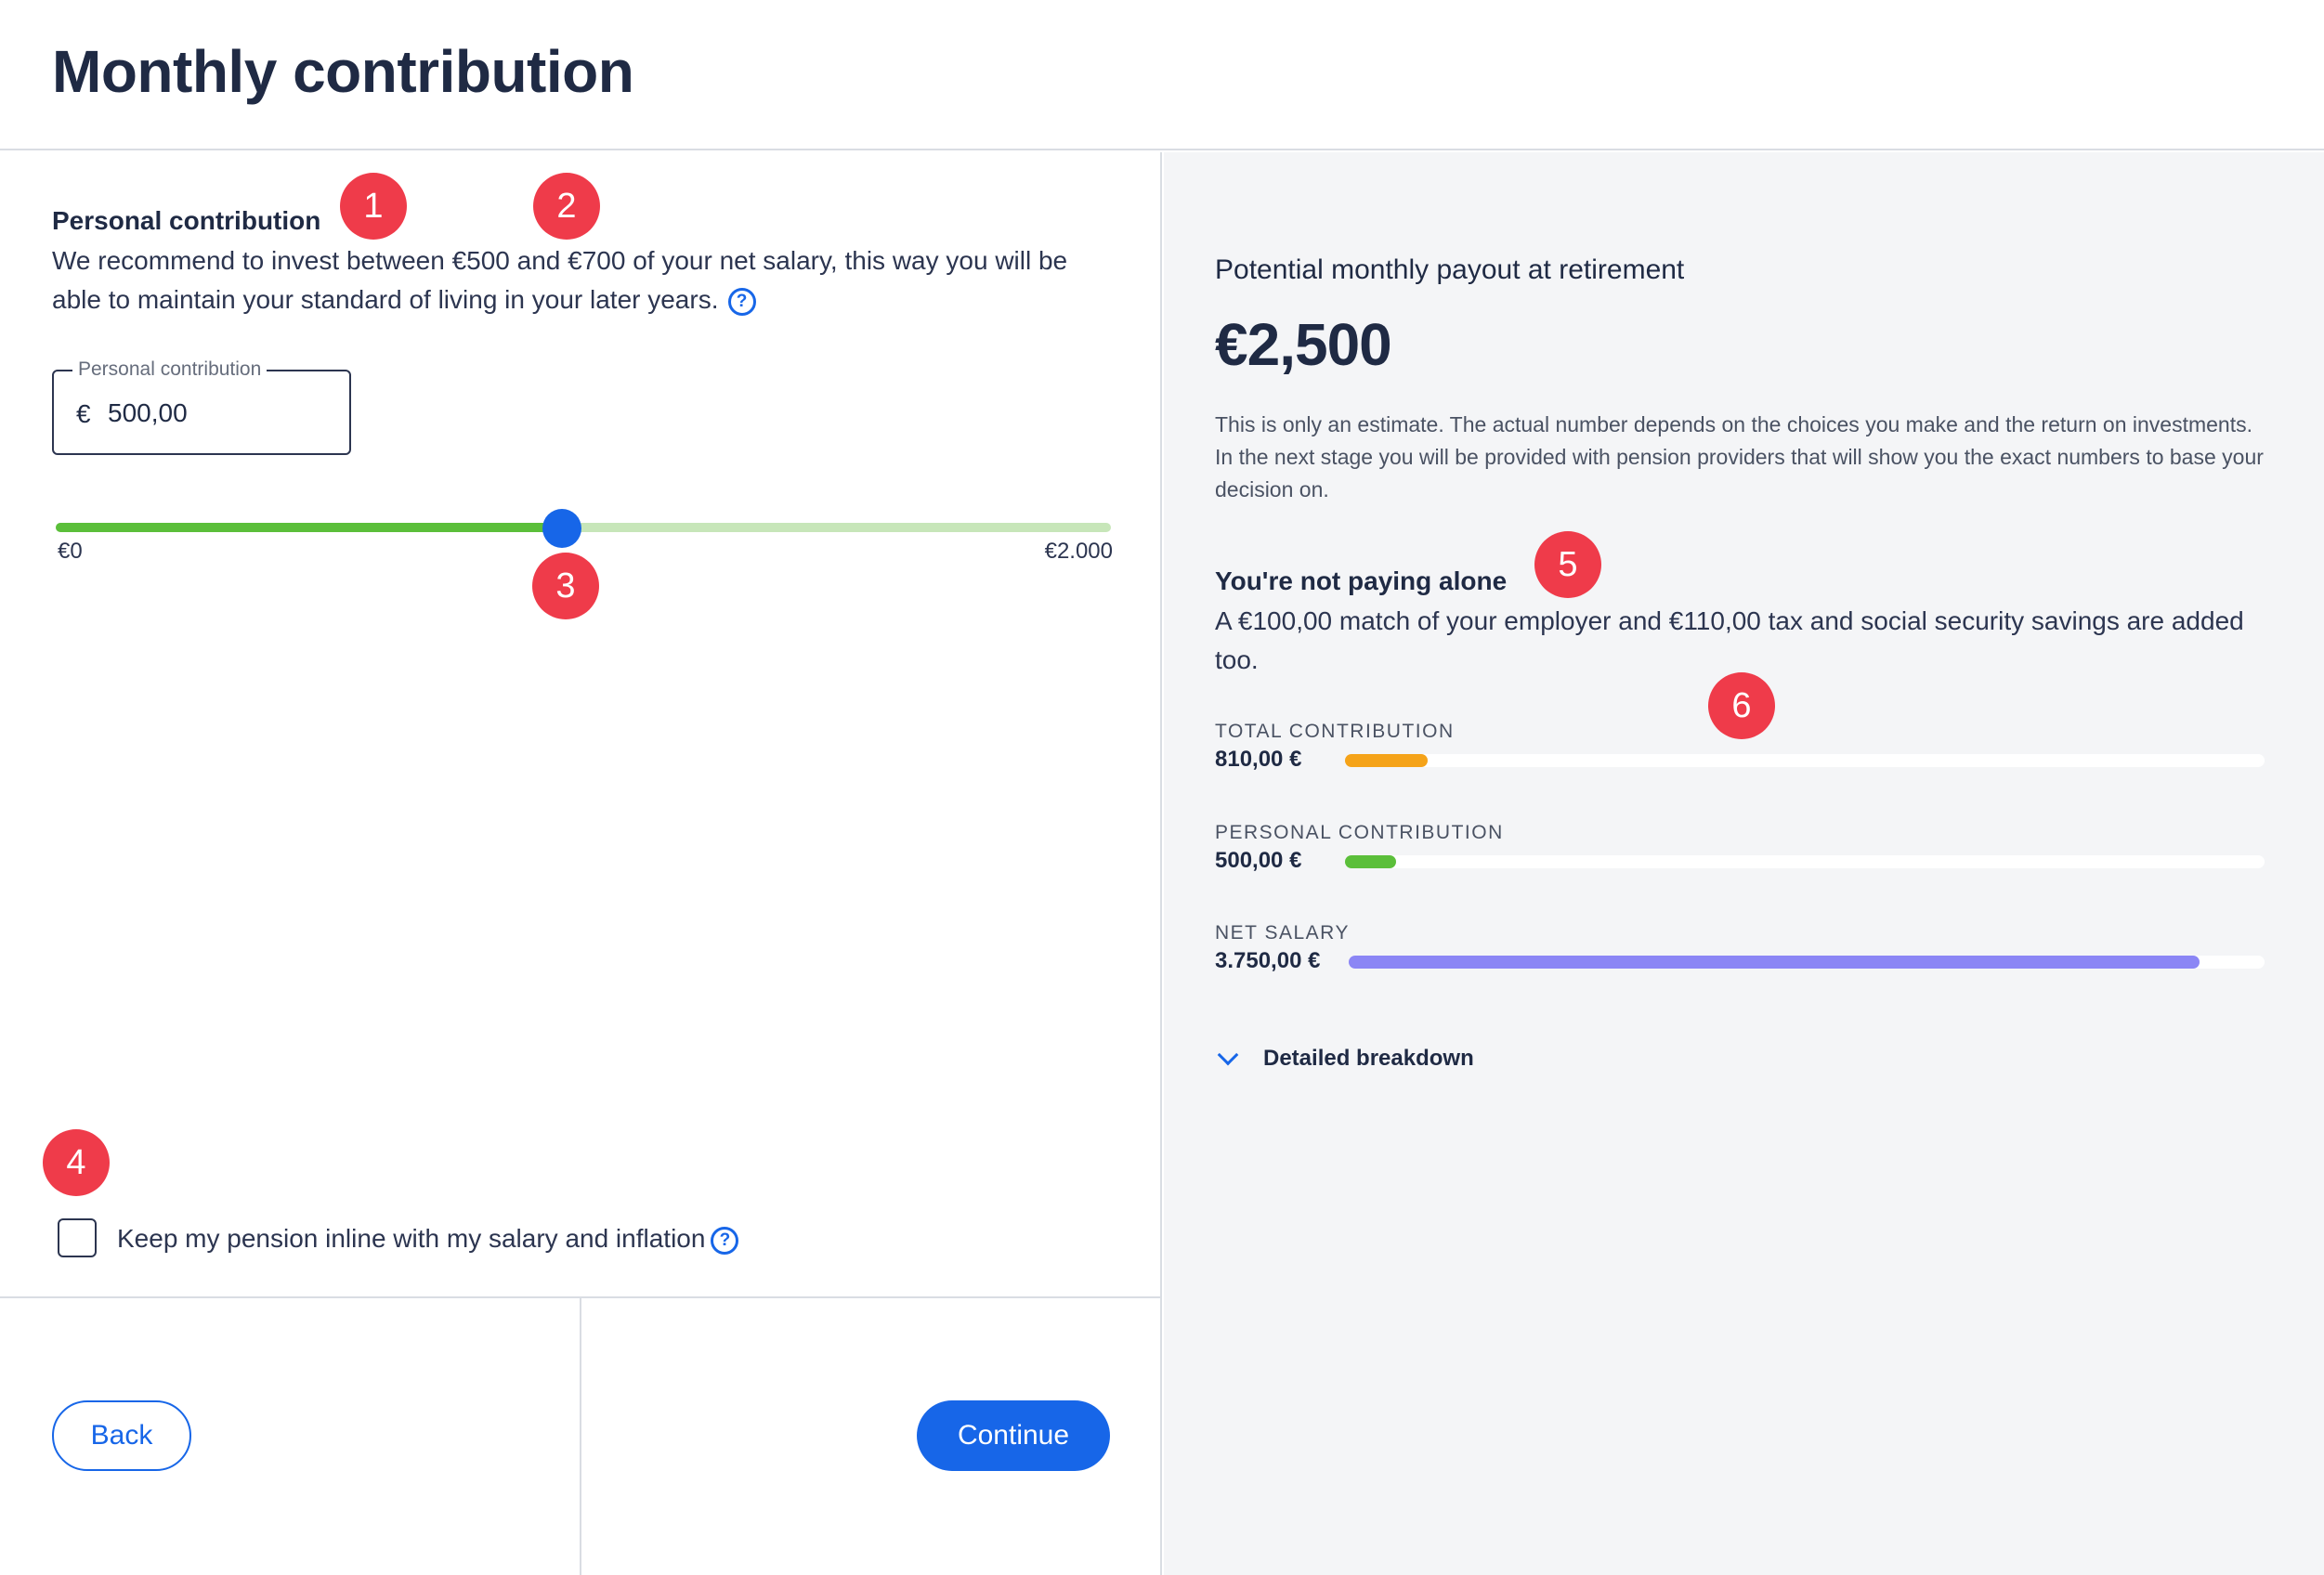 The height and width of the screenshot is (1575, 2324). Describe the element at coordinates (1368, 1058) in the screenshot. I see `detailed-breakdown-label: Detailed breakdown` at that location.